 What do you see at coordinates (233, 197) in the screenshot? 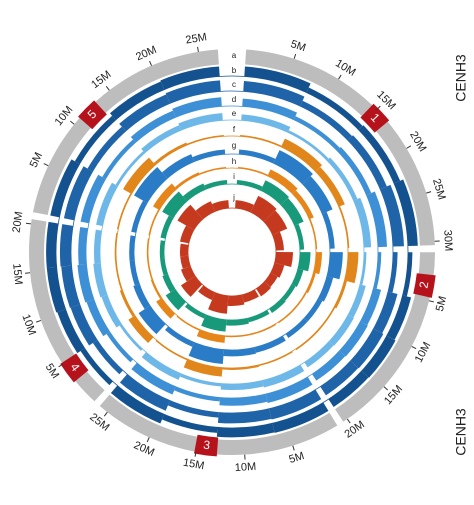
I see `track-label: j` at bounding box center [233, 197].